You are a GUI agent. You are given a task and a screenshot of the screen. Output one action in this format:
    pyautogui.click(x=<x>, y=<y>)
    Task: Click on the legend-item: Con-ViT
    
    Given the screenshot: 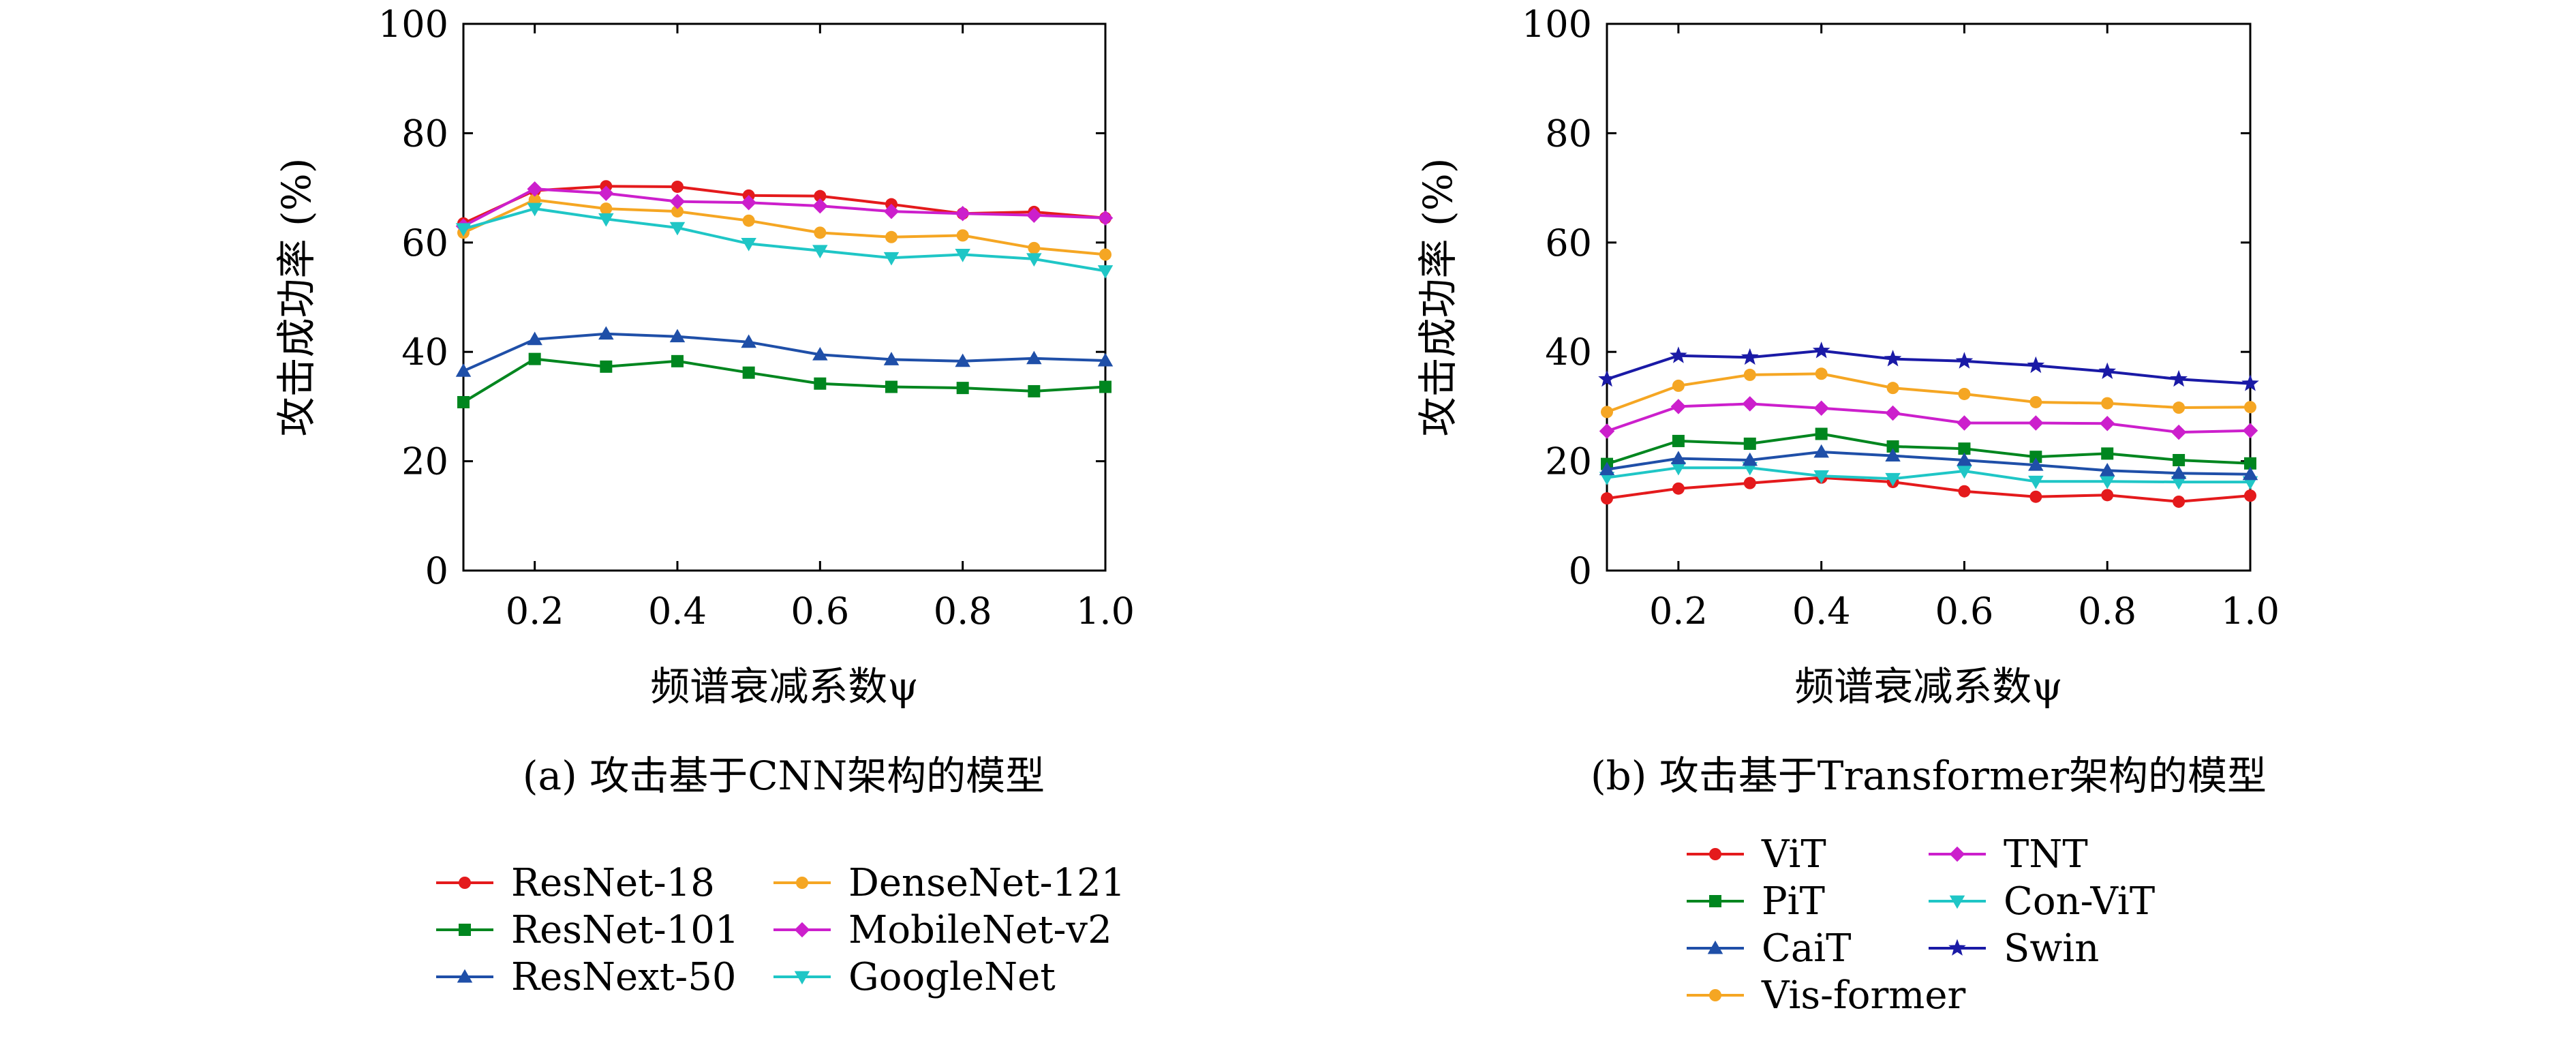 What is the action you would take?
    pyautogui.click(x=2042, y=902)
    